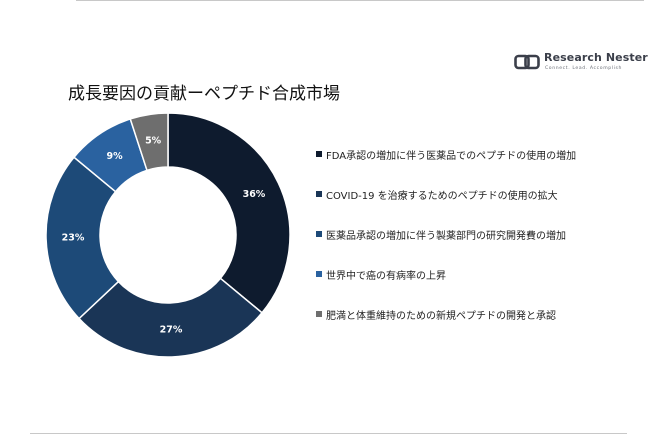 This screenshot has width=657, height=441. Describe the element at coordinates (328, 433) in the screenshot. I see `bottom-divider` at that location.